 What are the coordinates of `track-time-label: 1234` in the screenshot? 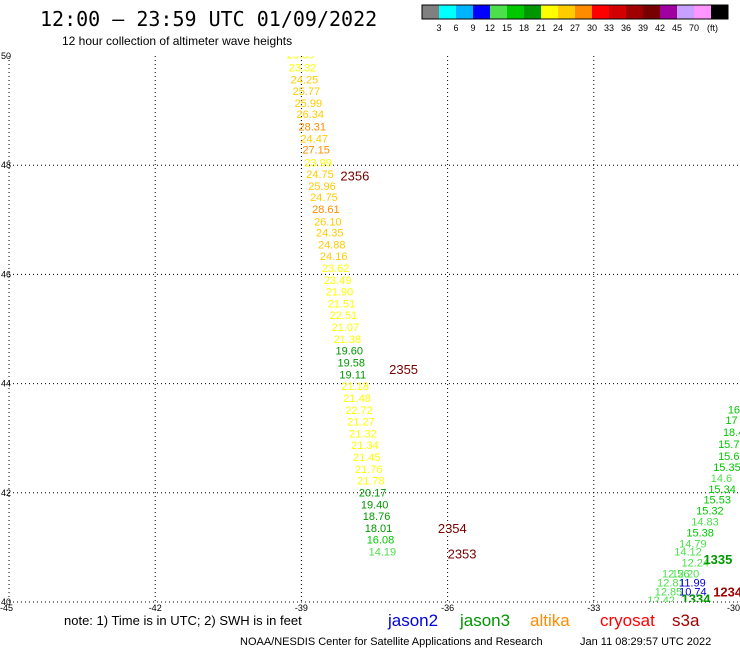 It's located at (726, 592).